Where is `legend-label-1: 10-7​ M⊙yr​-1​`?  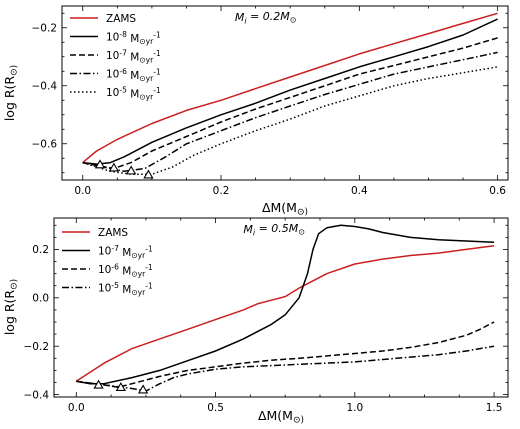
legend-label-1: 10-7​ M⊙yr​-1​ is located at coordinates (125, 252).